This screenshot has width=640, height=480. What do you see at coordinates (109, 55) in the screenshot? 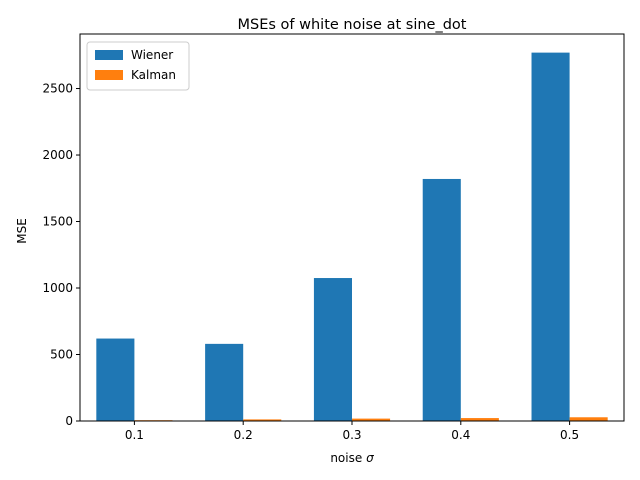
I see `legend-swatch-wiener` at bounding box center [109, 55].